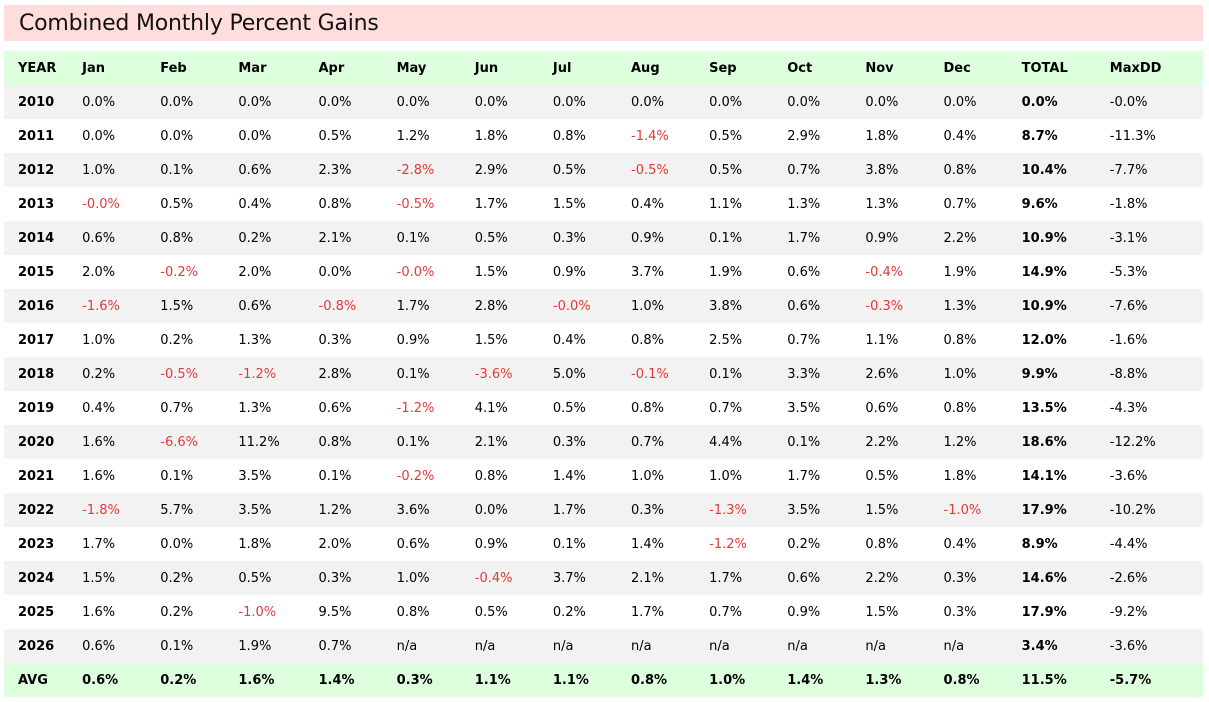  Describe the element at coordinates (1065, 306) in the screenshot. I see `total-cell: 10.9%` at that location.